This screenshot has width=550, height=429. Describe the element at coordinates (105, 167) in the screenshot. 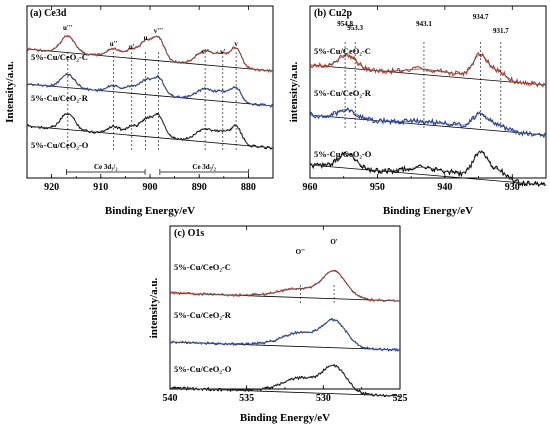

I see `region-label: Ce 3d₃/₂` at that location.